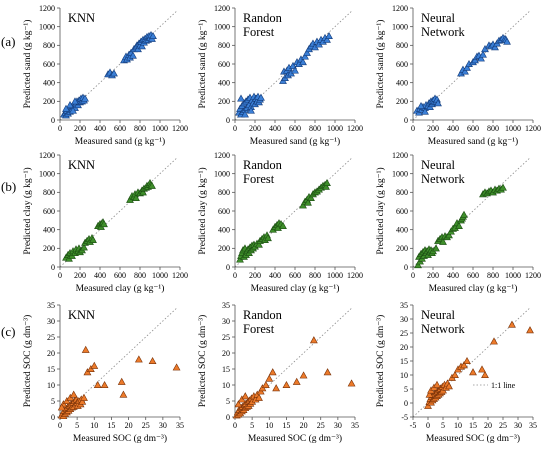 The image size is (550, 452). What do you see at coordinates (224, 101) in the screenshot?
I see `y-tick-label: 200` at bounding box center [224, 101].